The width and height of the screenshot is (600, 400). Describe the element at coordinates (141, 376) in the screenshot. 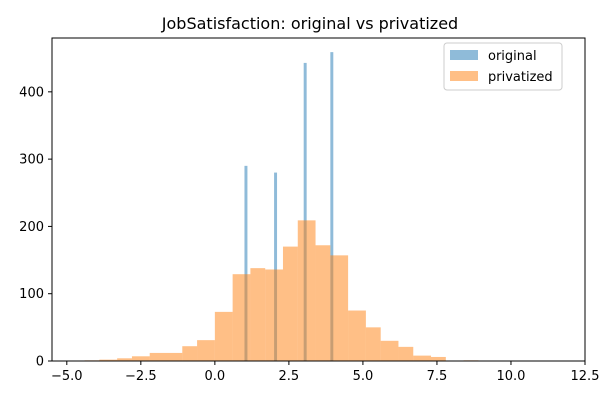

I see `x-tick-label: −2.5` at that location.